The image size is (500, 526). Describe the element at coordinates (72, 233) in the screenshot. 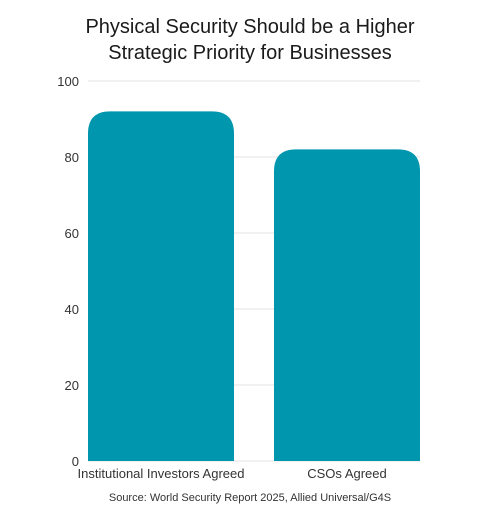

I see `y-tick-label: 60` at that location.